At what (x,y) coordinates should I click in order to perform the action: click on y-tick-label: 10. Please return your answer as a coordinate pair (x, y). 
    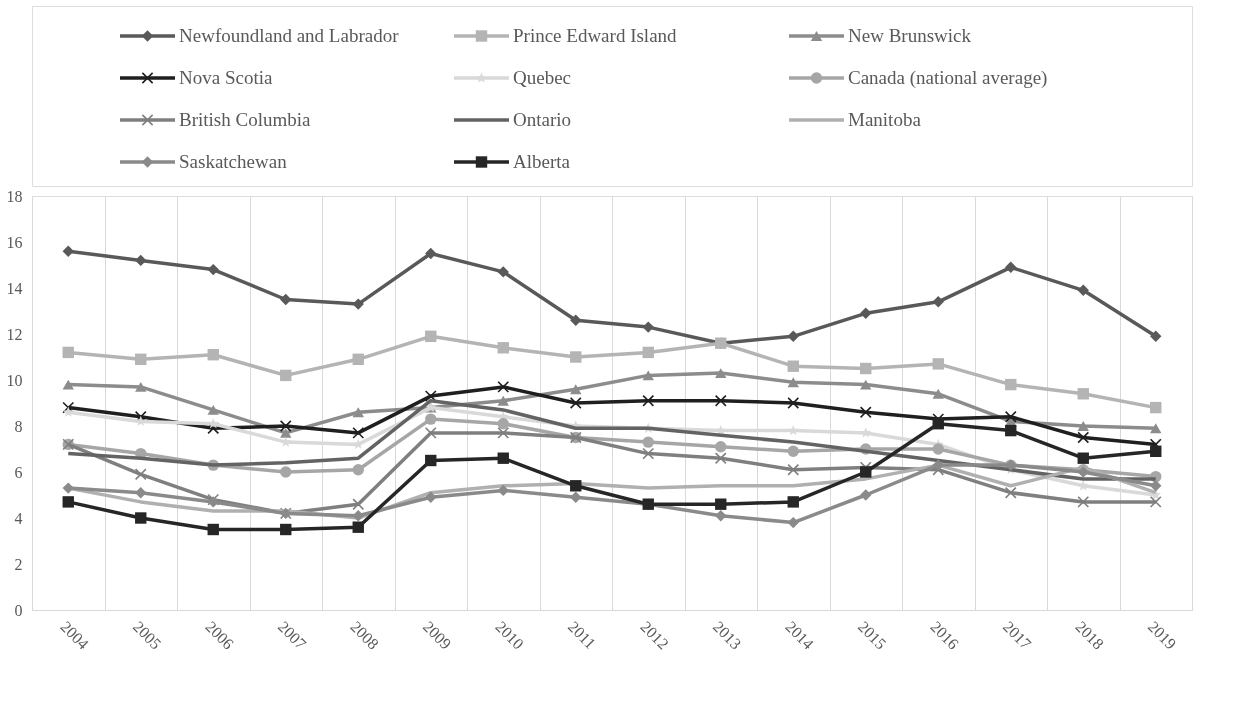
    Looking at the image, I should click on (14, 380).